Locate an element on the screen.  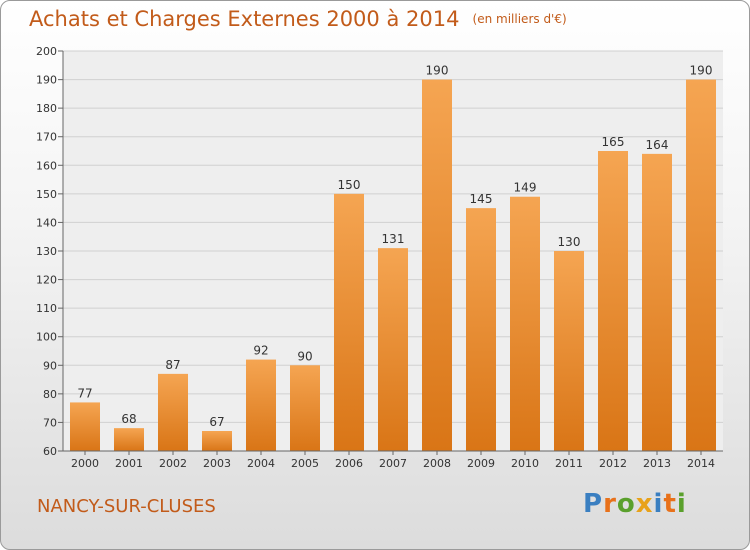
y-tick-label: 90 is located at coordinates (50, 365).